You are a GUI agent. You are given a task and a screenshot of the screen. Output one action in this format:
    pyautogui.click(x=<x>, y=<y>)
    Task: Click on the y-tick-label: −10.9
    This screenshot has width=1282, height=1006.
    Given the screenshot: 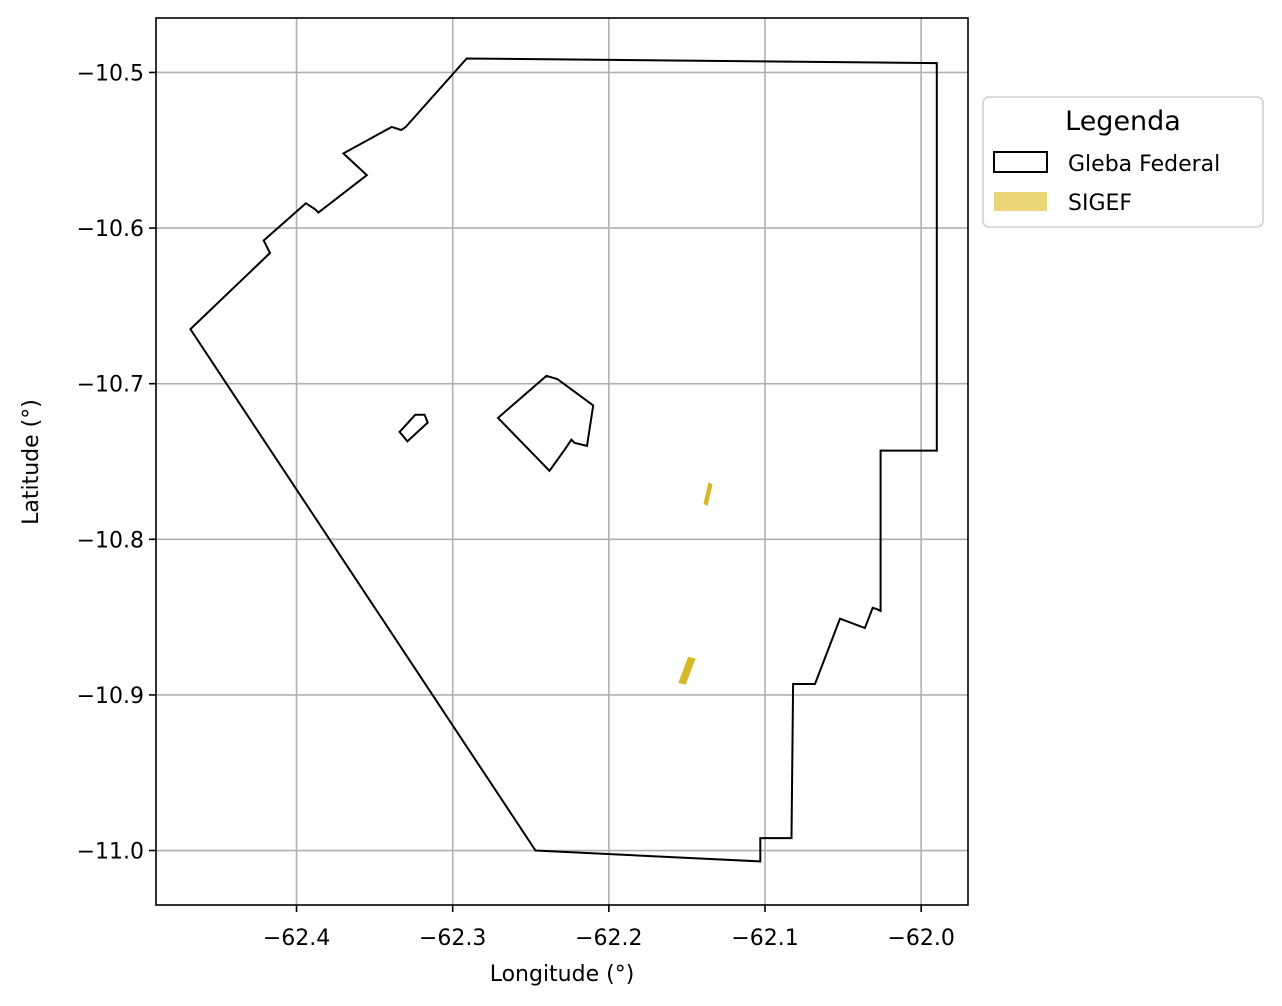 What is the action you would take?
    pyautogui.click(x=110, y=696)
    